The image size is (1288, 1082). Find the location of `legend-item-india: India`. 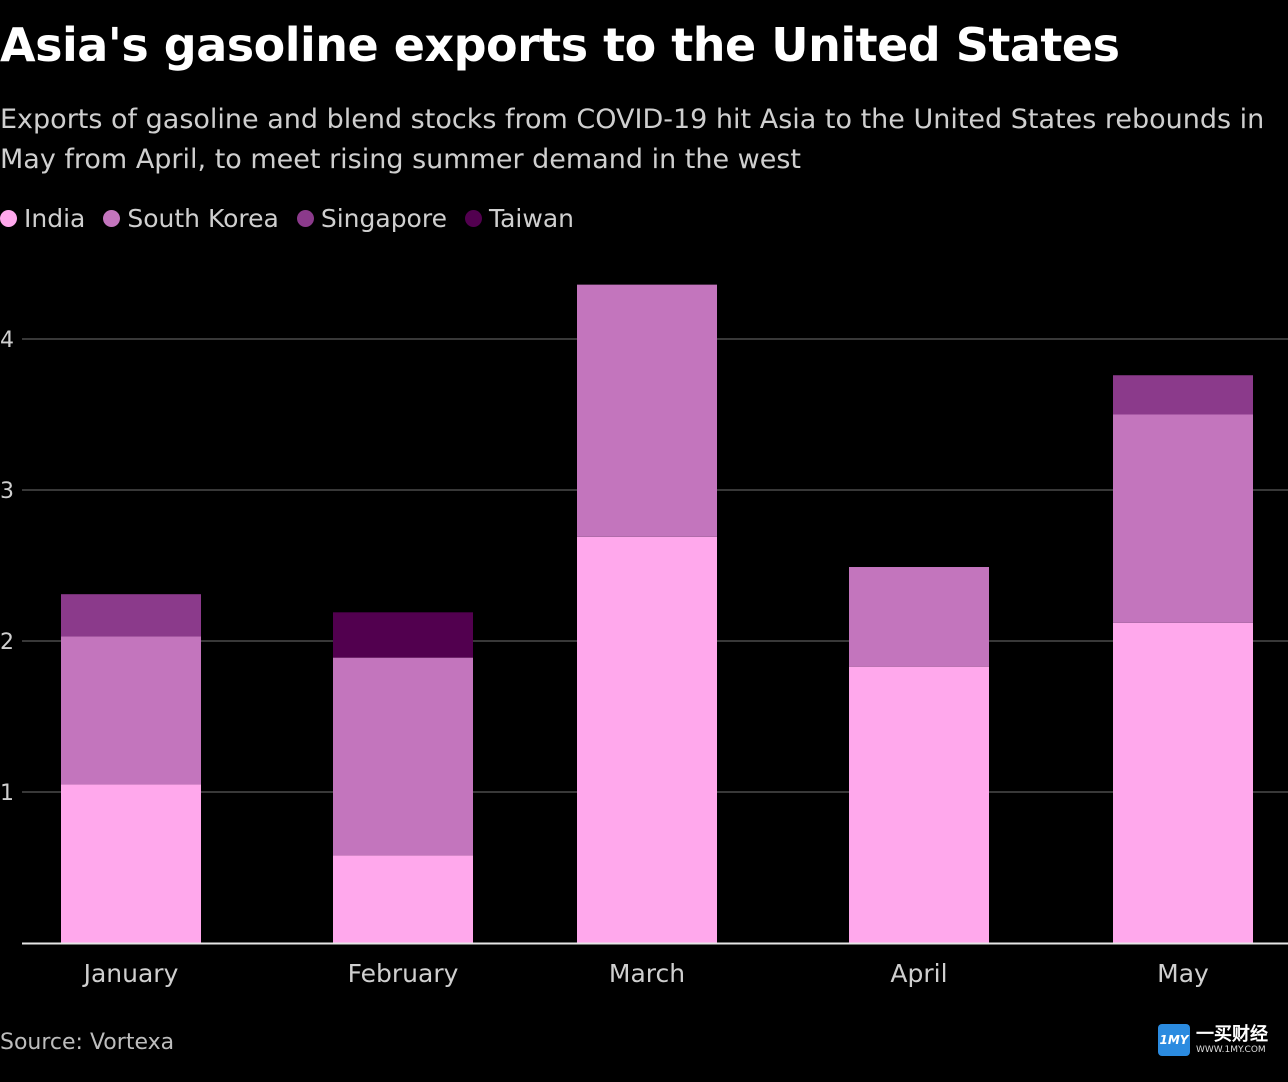

legend-item-india: India is located at coordinates (42, 218).